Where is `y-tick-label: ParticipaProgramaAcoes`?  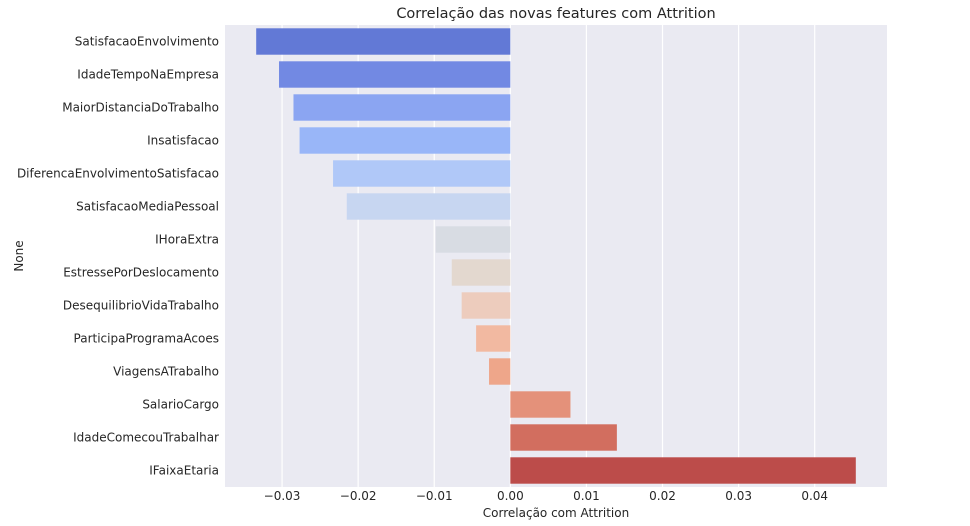
y-tick-label: ParticipaProgramaAcoes is located at coordinates (146, 339).